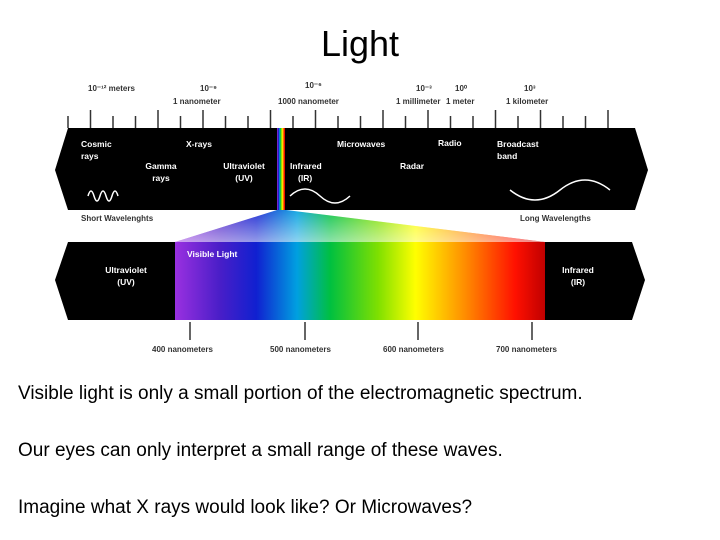 The height and width of the screenshot is (540, 720). What do you see at coordinates (182, 349) in the screenshot?
I see `nm-label: 400 nanometers` at bounding box center [182, 349].